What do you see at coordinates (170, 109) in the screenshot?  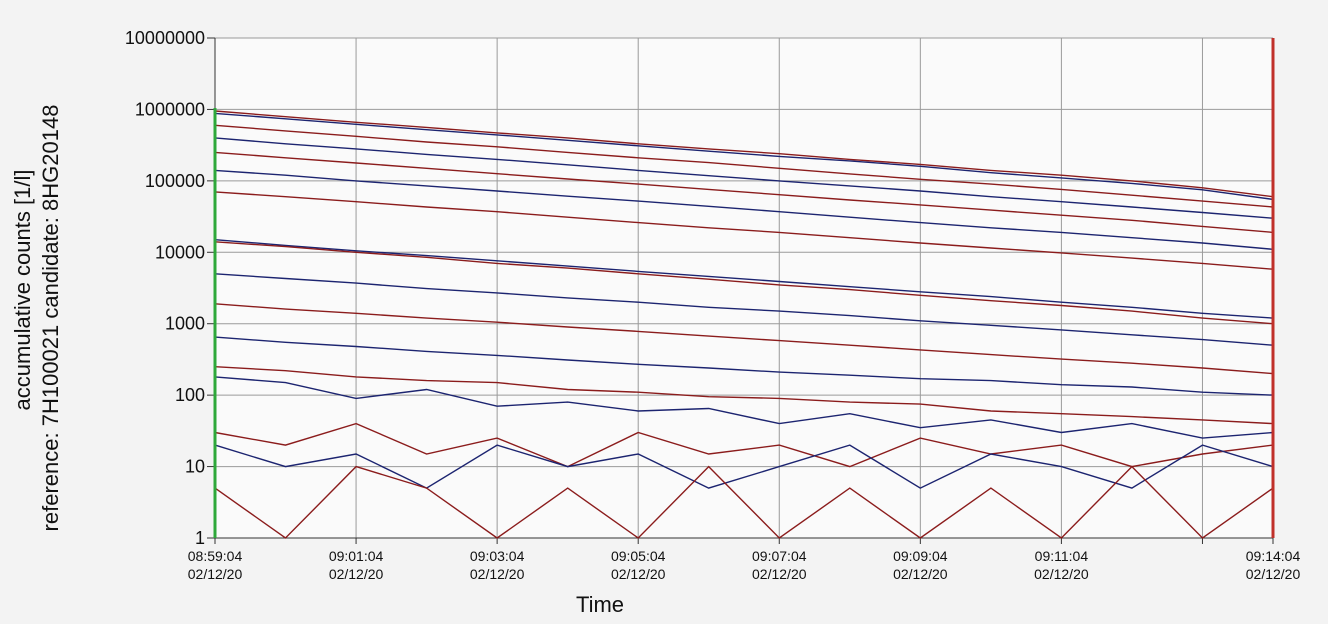 I see `y-tick-label: 1000000` at bounding box center [170, 109].